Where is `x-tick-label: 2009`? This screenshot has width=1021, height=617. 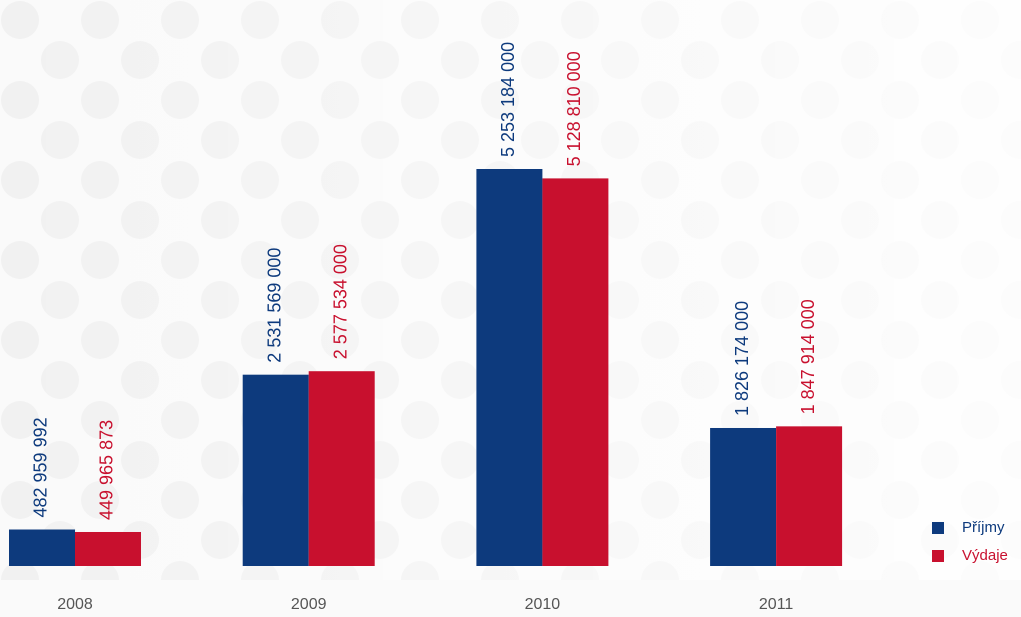
x-tick-label: 2009 is located at coordinates (309, 604).